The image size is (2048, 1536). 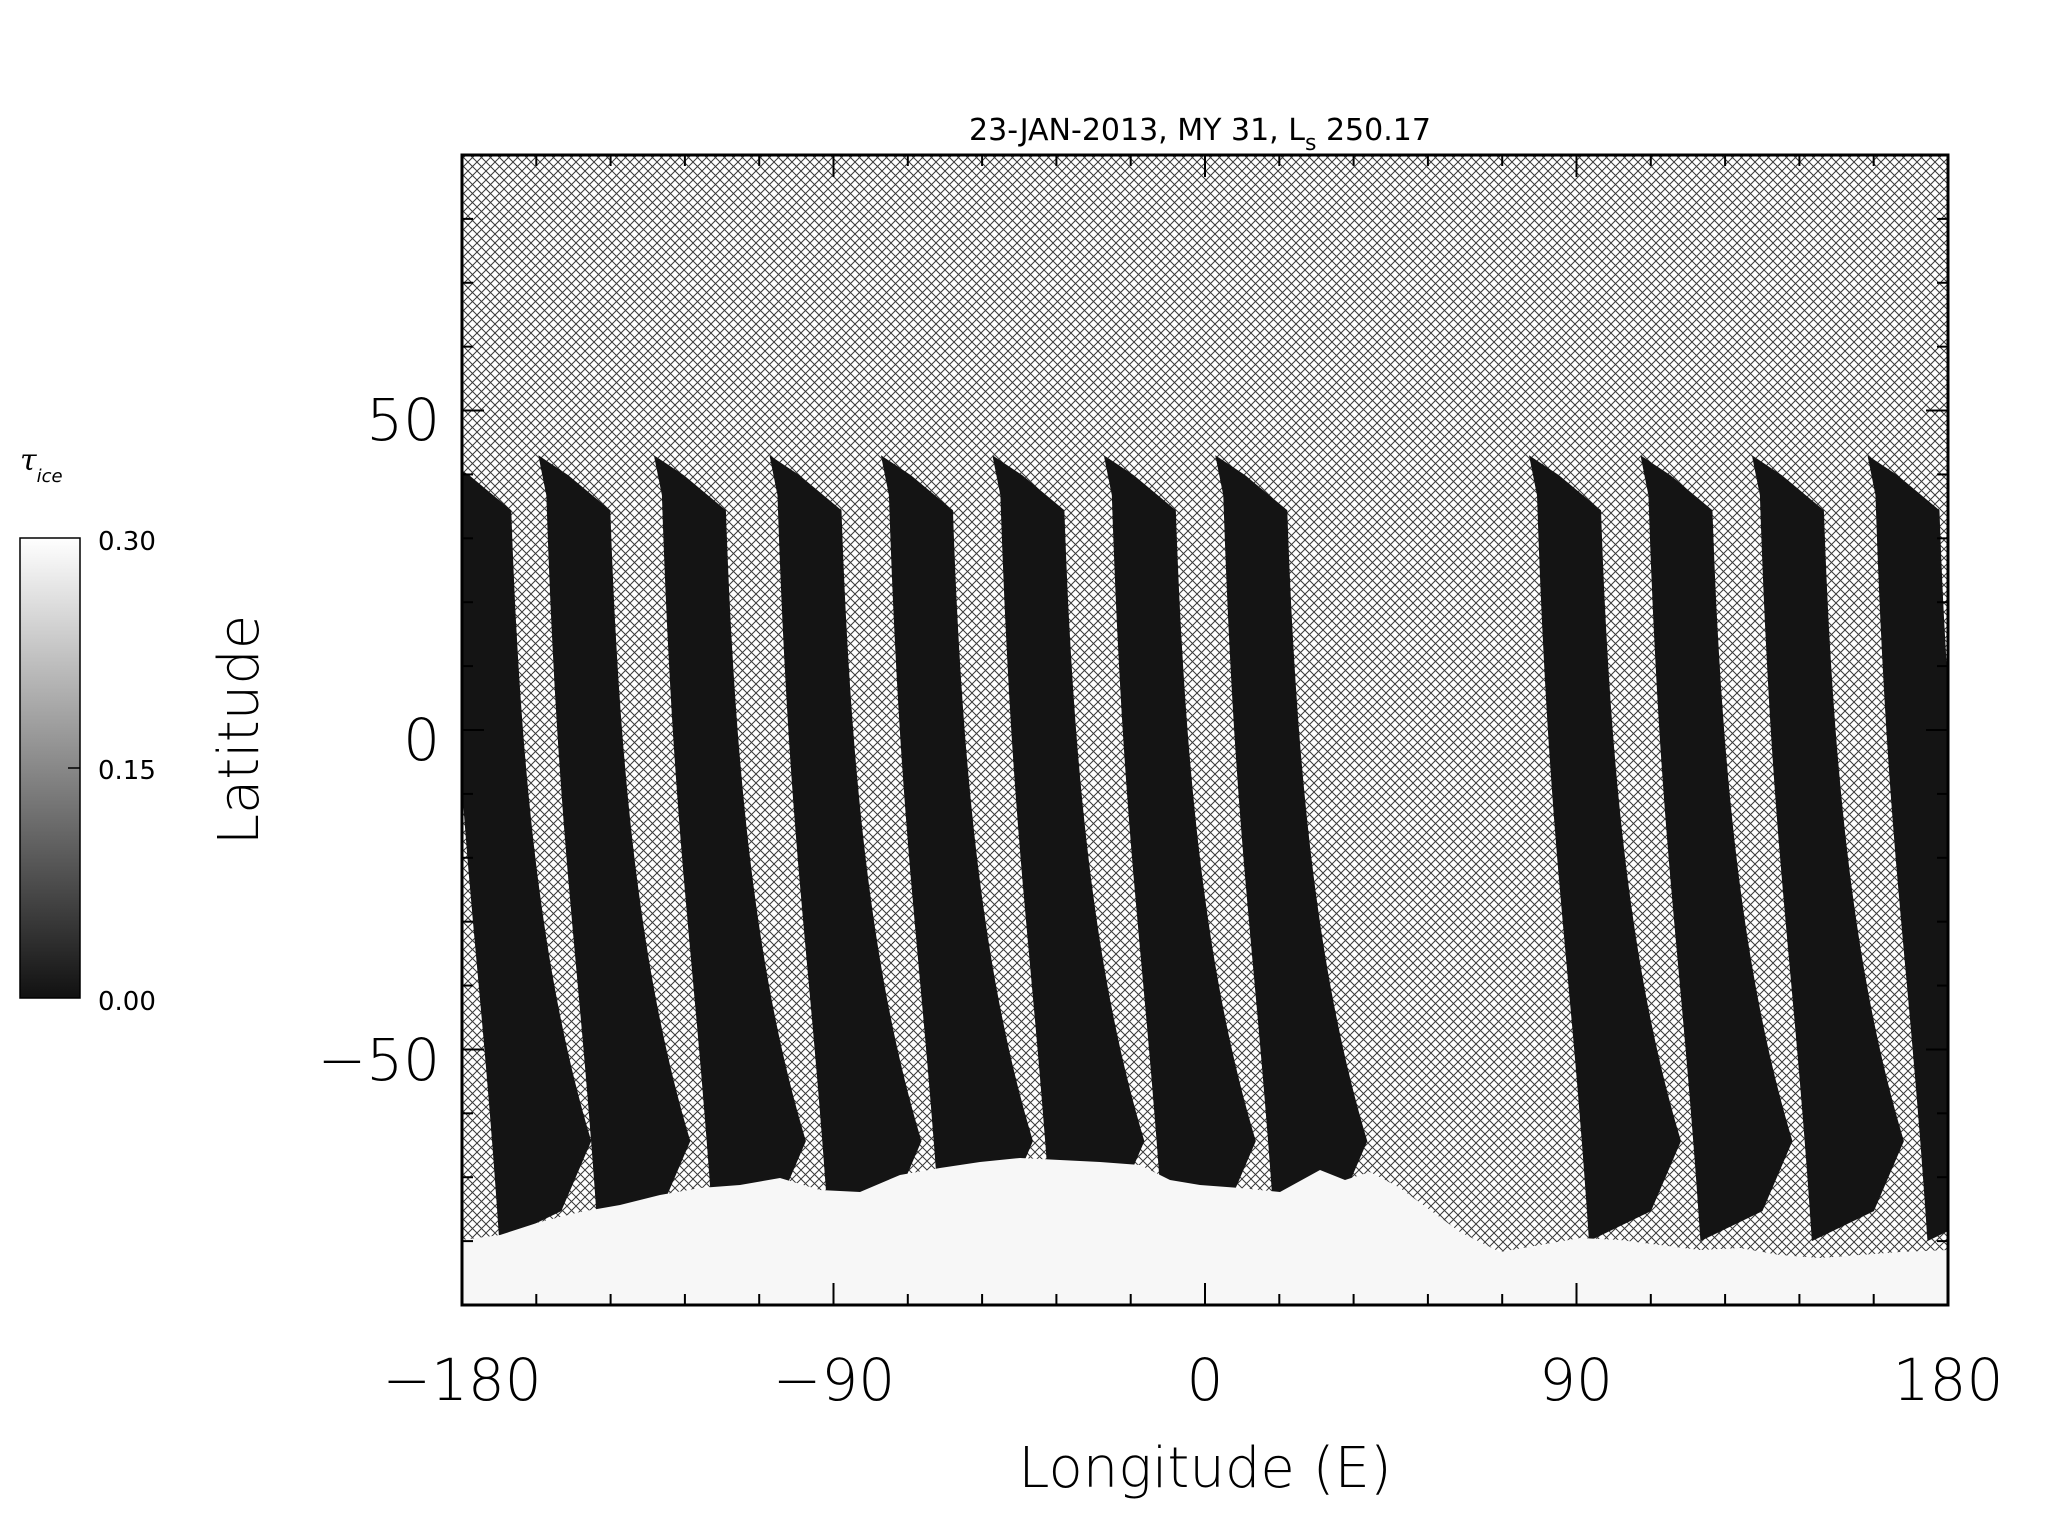 What do you see at coordinates (834, 1380) in the screenshot?
I see `x-tick-label: −90` at bounding box center [834, 1380].